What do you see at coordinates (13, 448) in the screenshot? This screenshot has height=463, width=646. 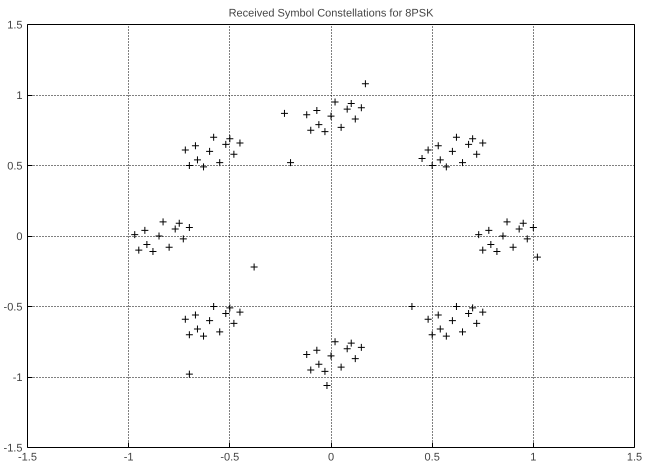 I see `y-tick-label: -1.5` at bounding box center [13, 448].